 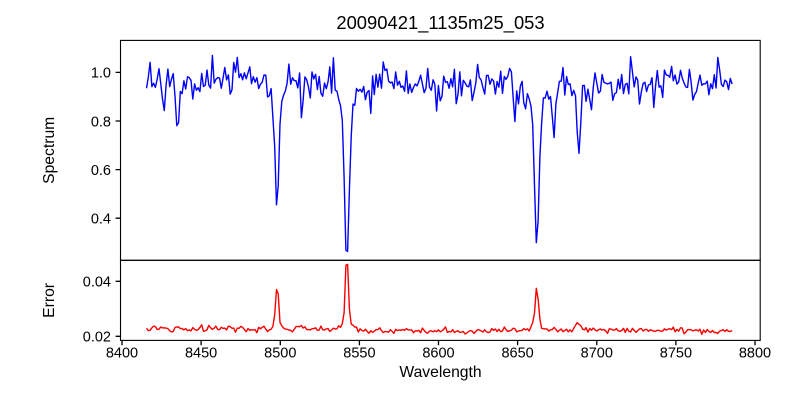 I want to click on svg-text: 8450, so click(x=201, y=354).